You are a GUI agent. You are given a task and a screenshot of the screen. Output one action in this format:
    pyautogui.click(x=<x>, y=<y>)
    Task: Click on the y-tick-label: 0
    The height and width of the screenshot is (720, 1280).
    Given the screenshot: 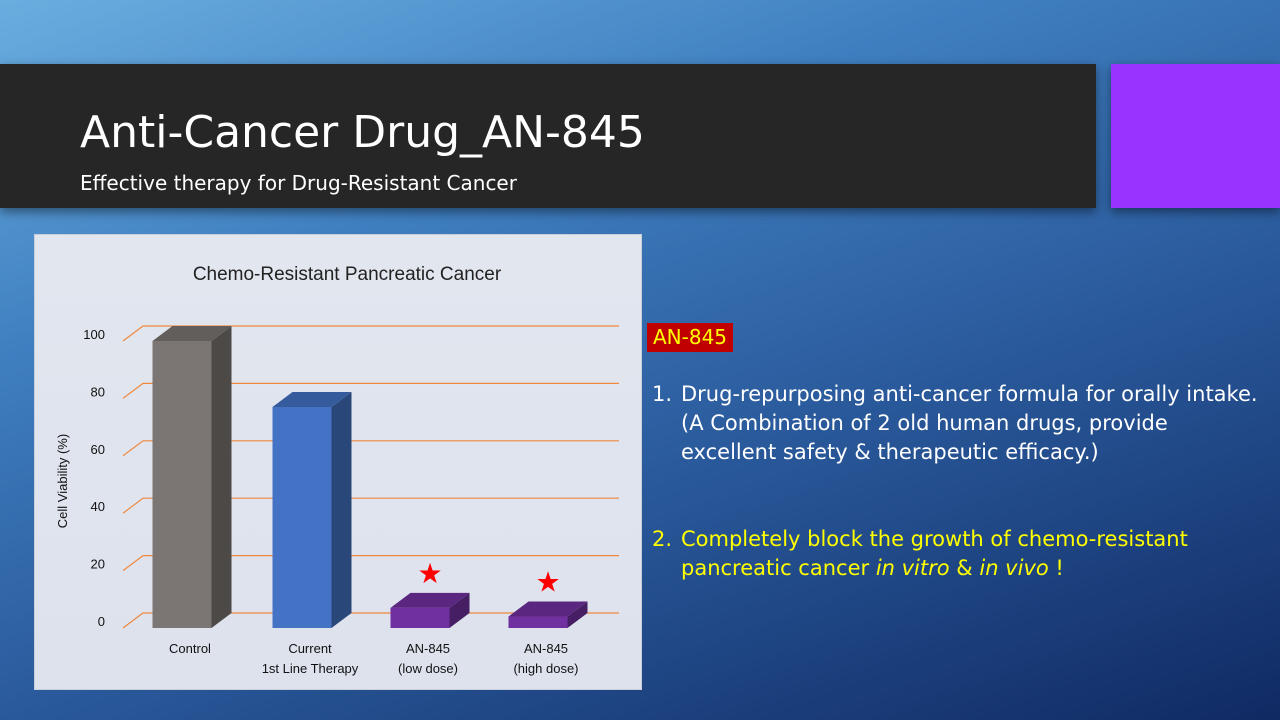 What is the action you would take?
    pyautogui.click(x=101, y=621)
    